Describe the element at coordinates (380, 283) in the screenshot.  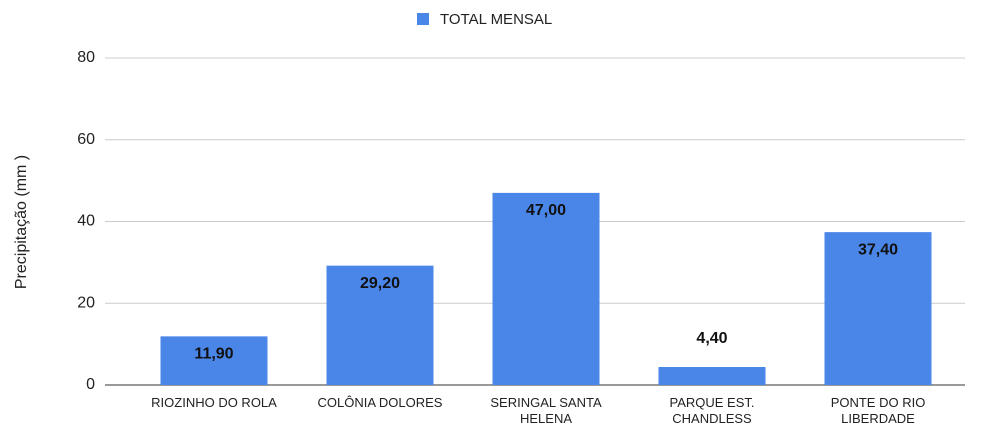
I see `data-label: 29,20` at that location.